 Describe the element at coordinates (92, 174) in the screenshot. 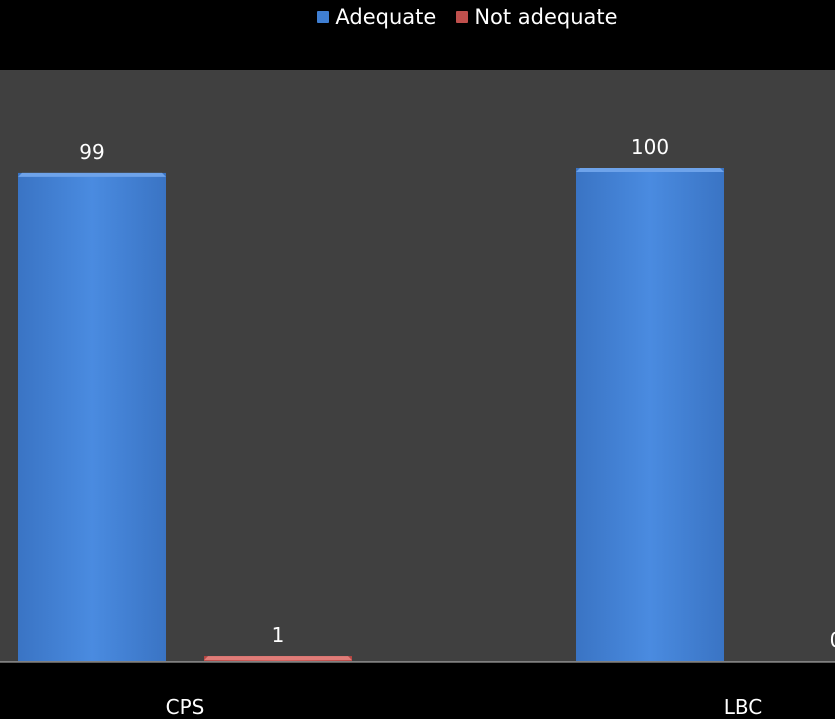

I see `bar-cap-adequate-cps` at that location.